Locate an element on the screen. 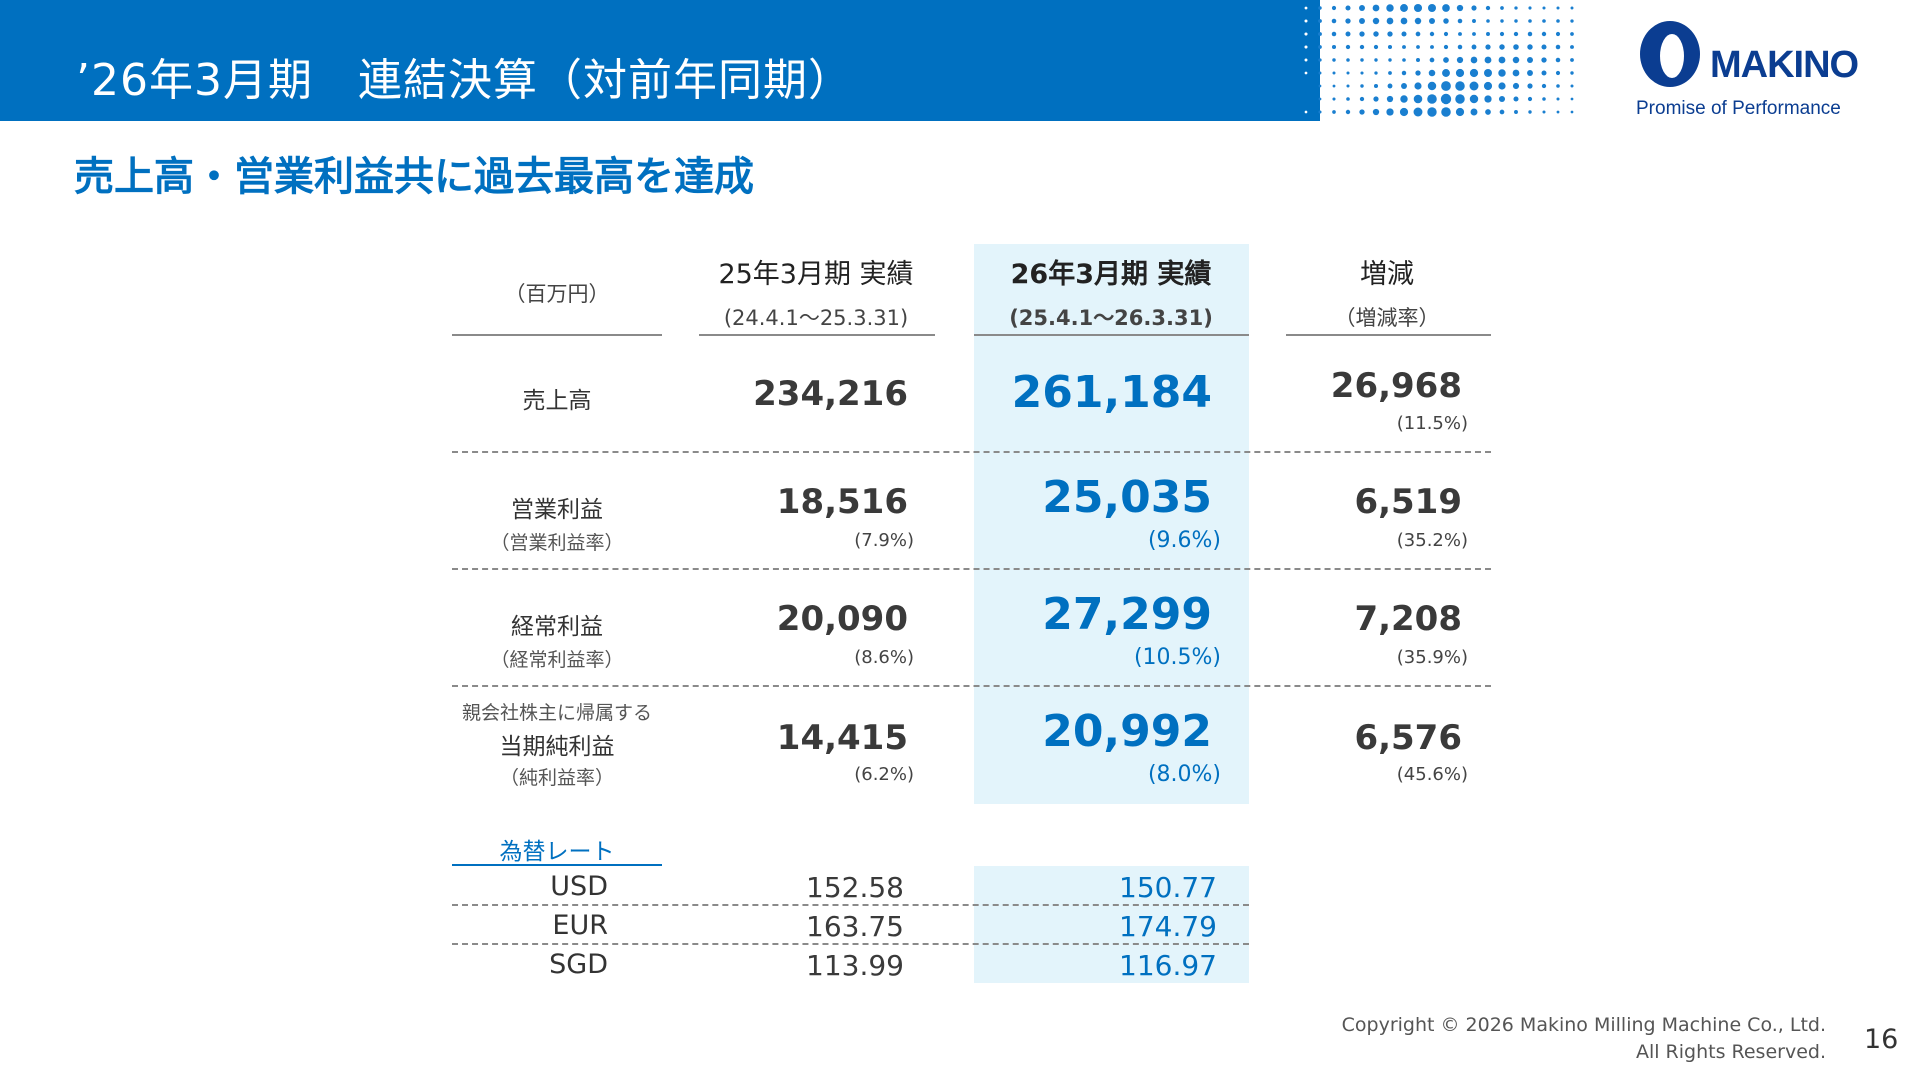 The height and width of the screenshot is (1080, 1920). sales-curr: 261,184 is located at coordinates (1111, 392).